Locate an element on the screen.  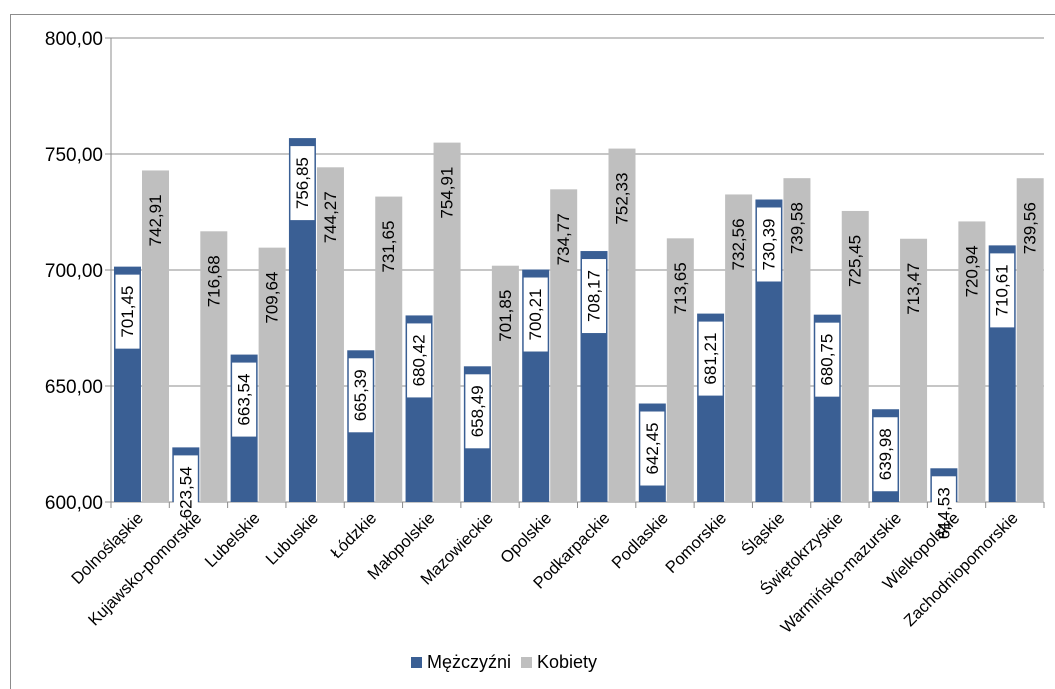
data-label-men: 701,45 is located at coordinates (127, 312).